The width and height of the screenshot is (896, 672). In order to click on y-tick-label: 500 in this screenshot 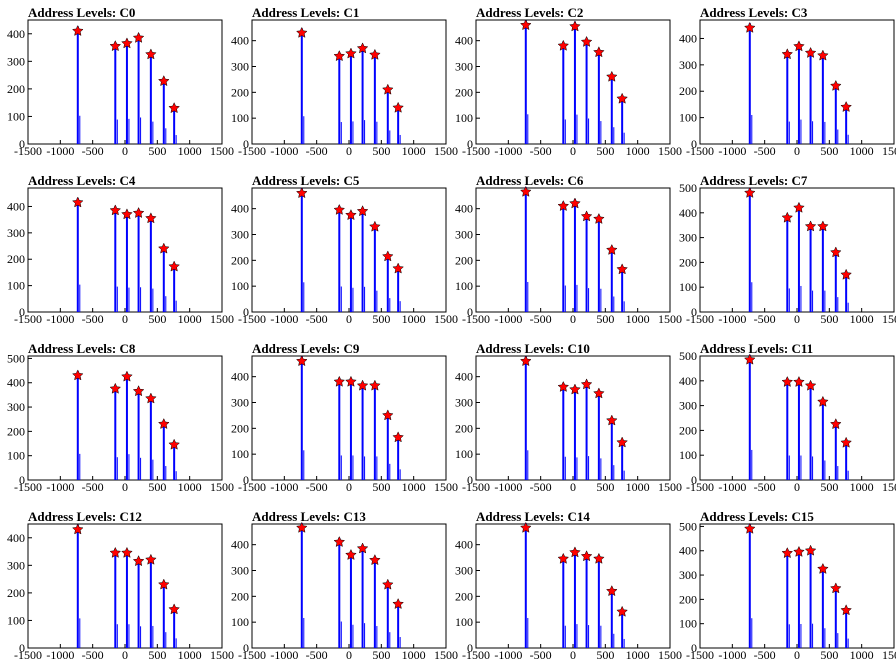, I will do `click(688, 356)`.